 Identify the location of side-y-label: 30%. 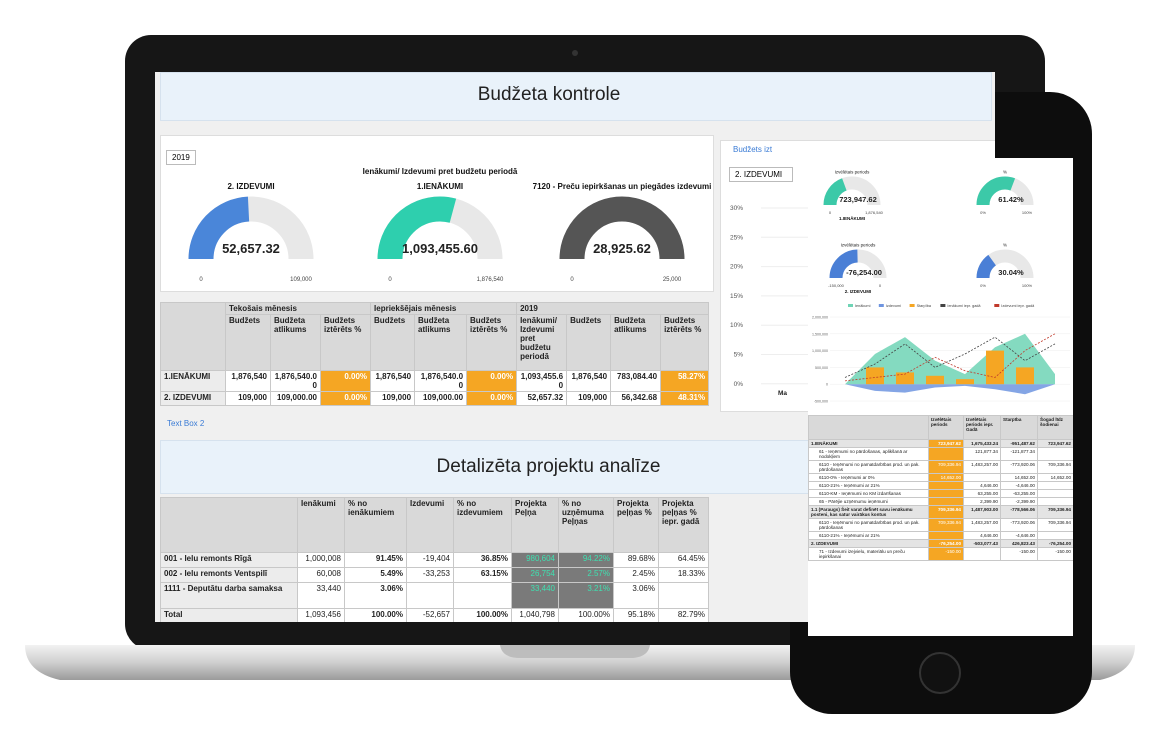
(736, 208).